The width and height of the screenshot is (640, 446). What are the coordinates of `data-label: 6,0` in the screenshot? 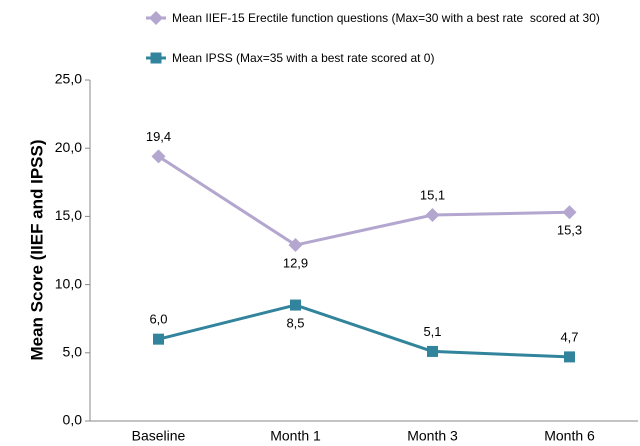 It's located at (158, 319).